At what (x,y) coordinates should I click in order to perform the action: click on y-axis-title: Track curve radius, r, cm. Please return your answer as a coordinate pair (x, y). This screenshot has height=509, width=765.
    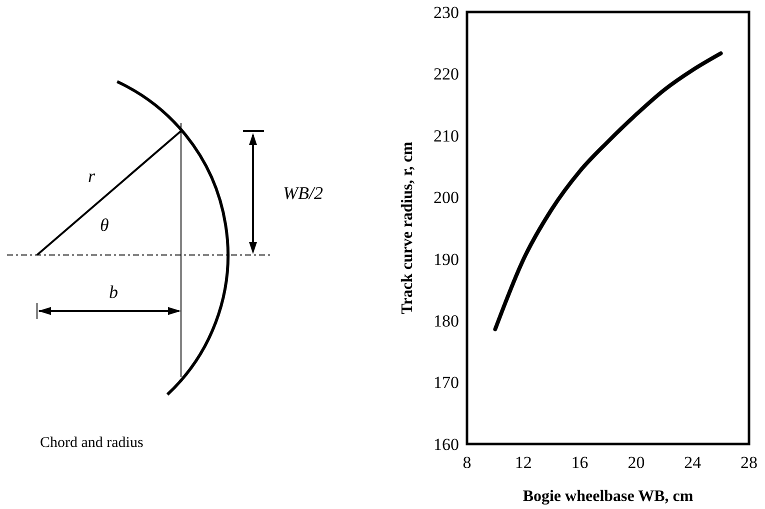
    Looking at the image, I should click on (407, 227).